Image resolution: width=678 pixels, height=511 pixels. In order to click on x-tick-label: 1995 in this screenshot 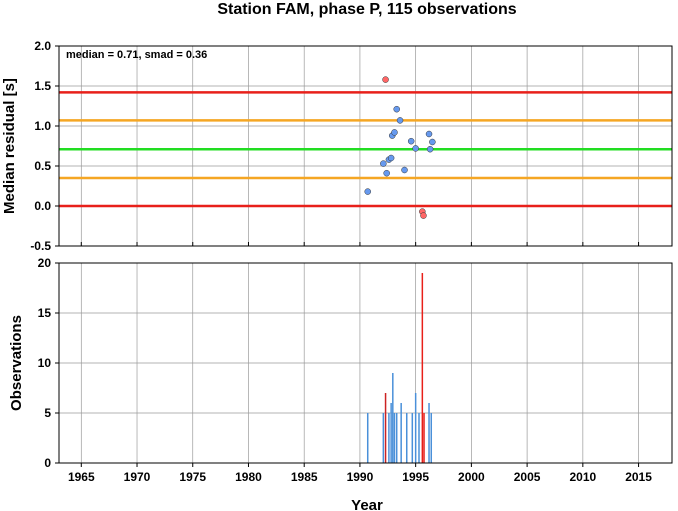, I will do `click(415, 477)`.